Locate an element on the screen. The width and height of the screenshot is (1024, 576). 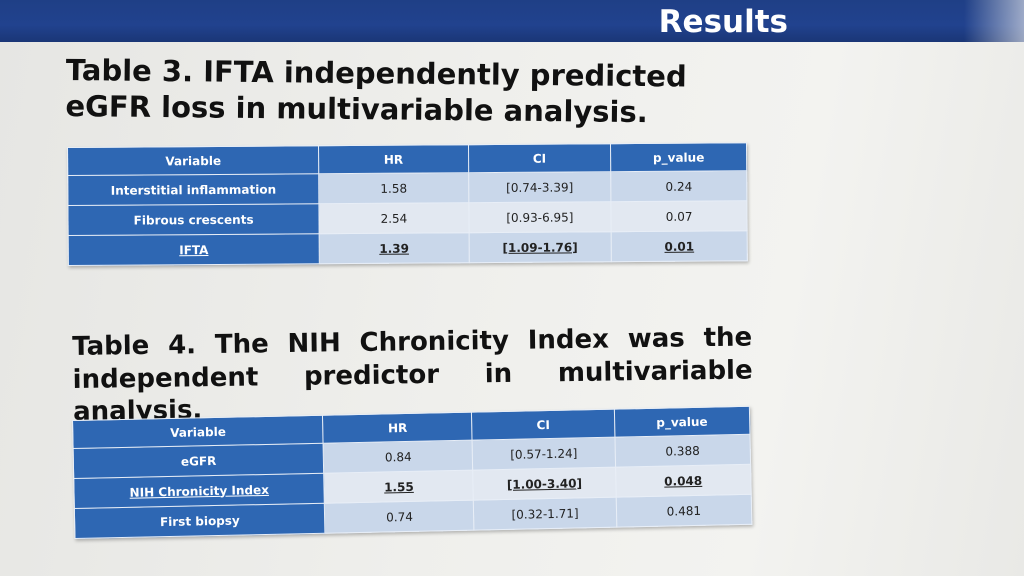
results-header-bar: Results is located at coordinates (512, 21).